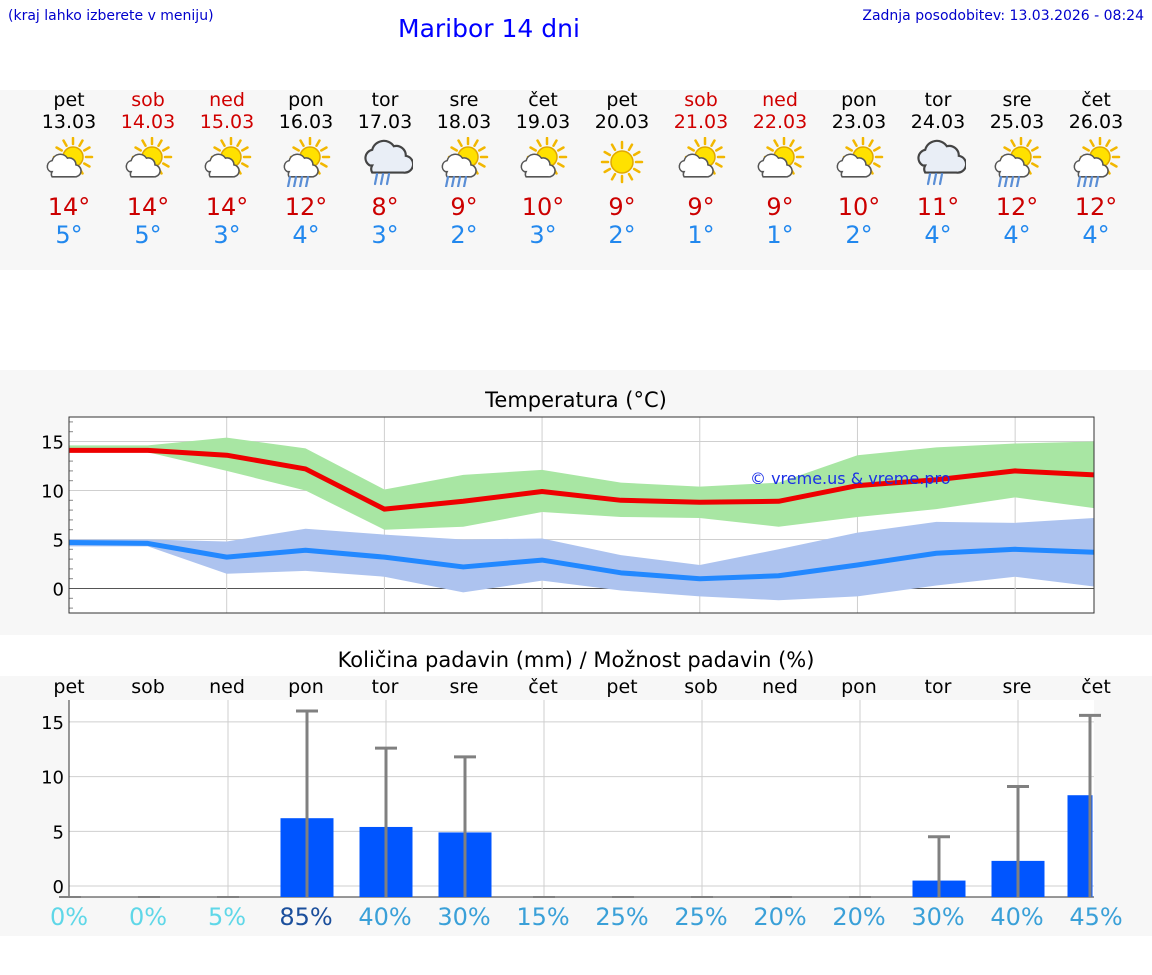  I want to click on precip-day-label: ned, so click(780, 687).